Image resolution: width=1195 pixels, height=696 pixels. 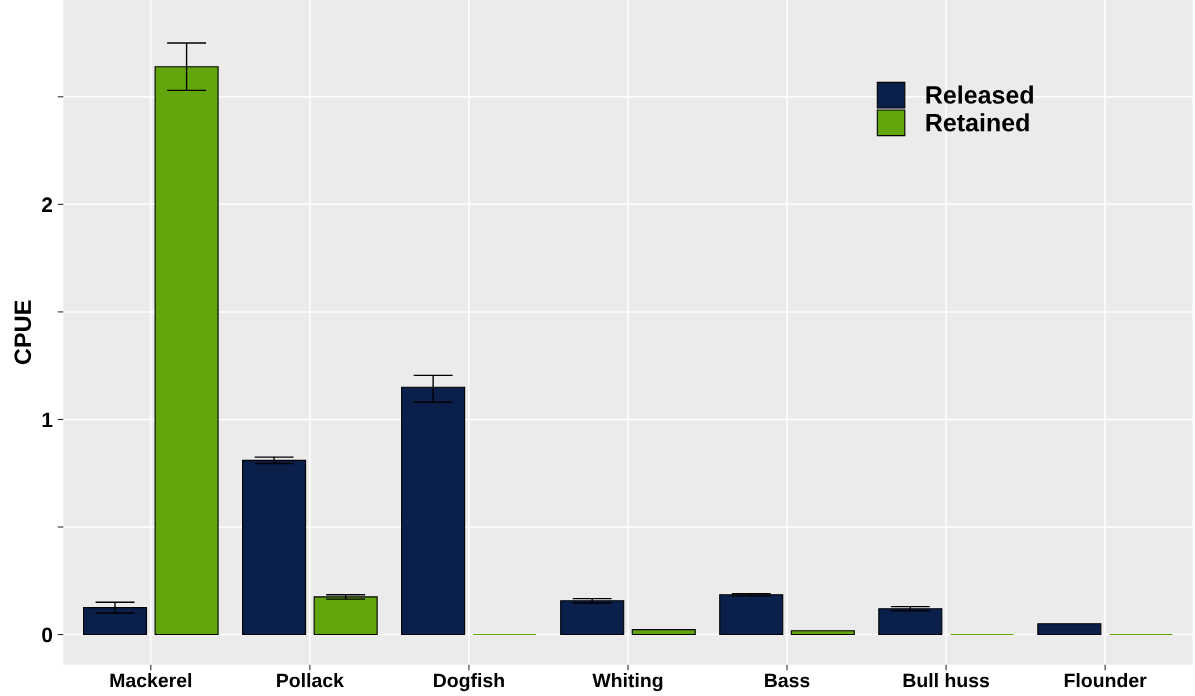 What do you see at coordinates (977, 122) in the screenshot?
I see `legend-label: Retained` at bounding box center [977, 122].